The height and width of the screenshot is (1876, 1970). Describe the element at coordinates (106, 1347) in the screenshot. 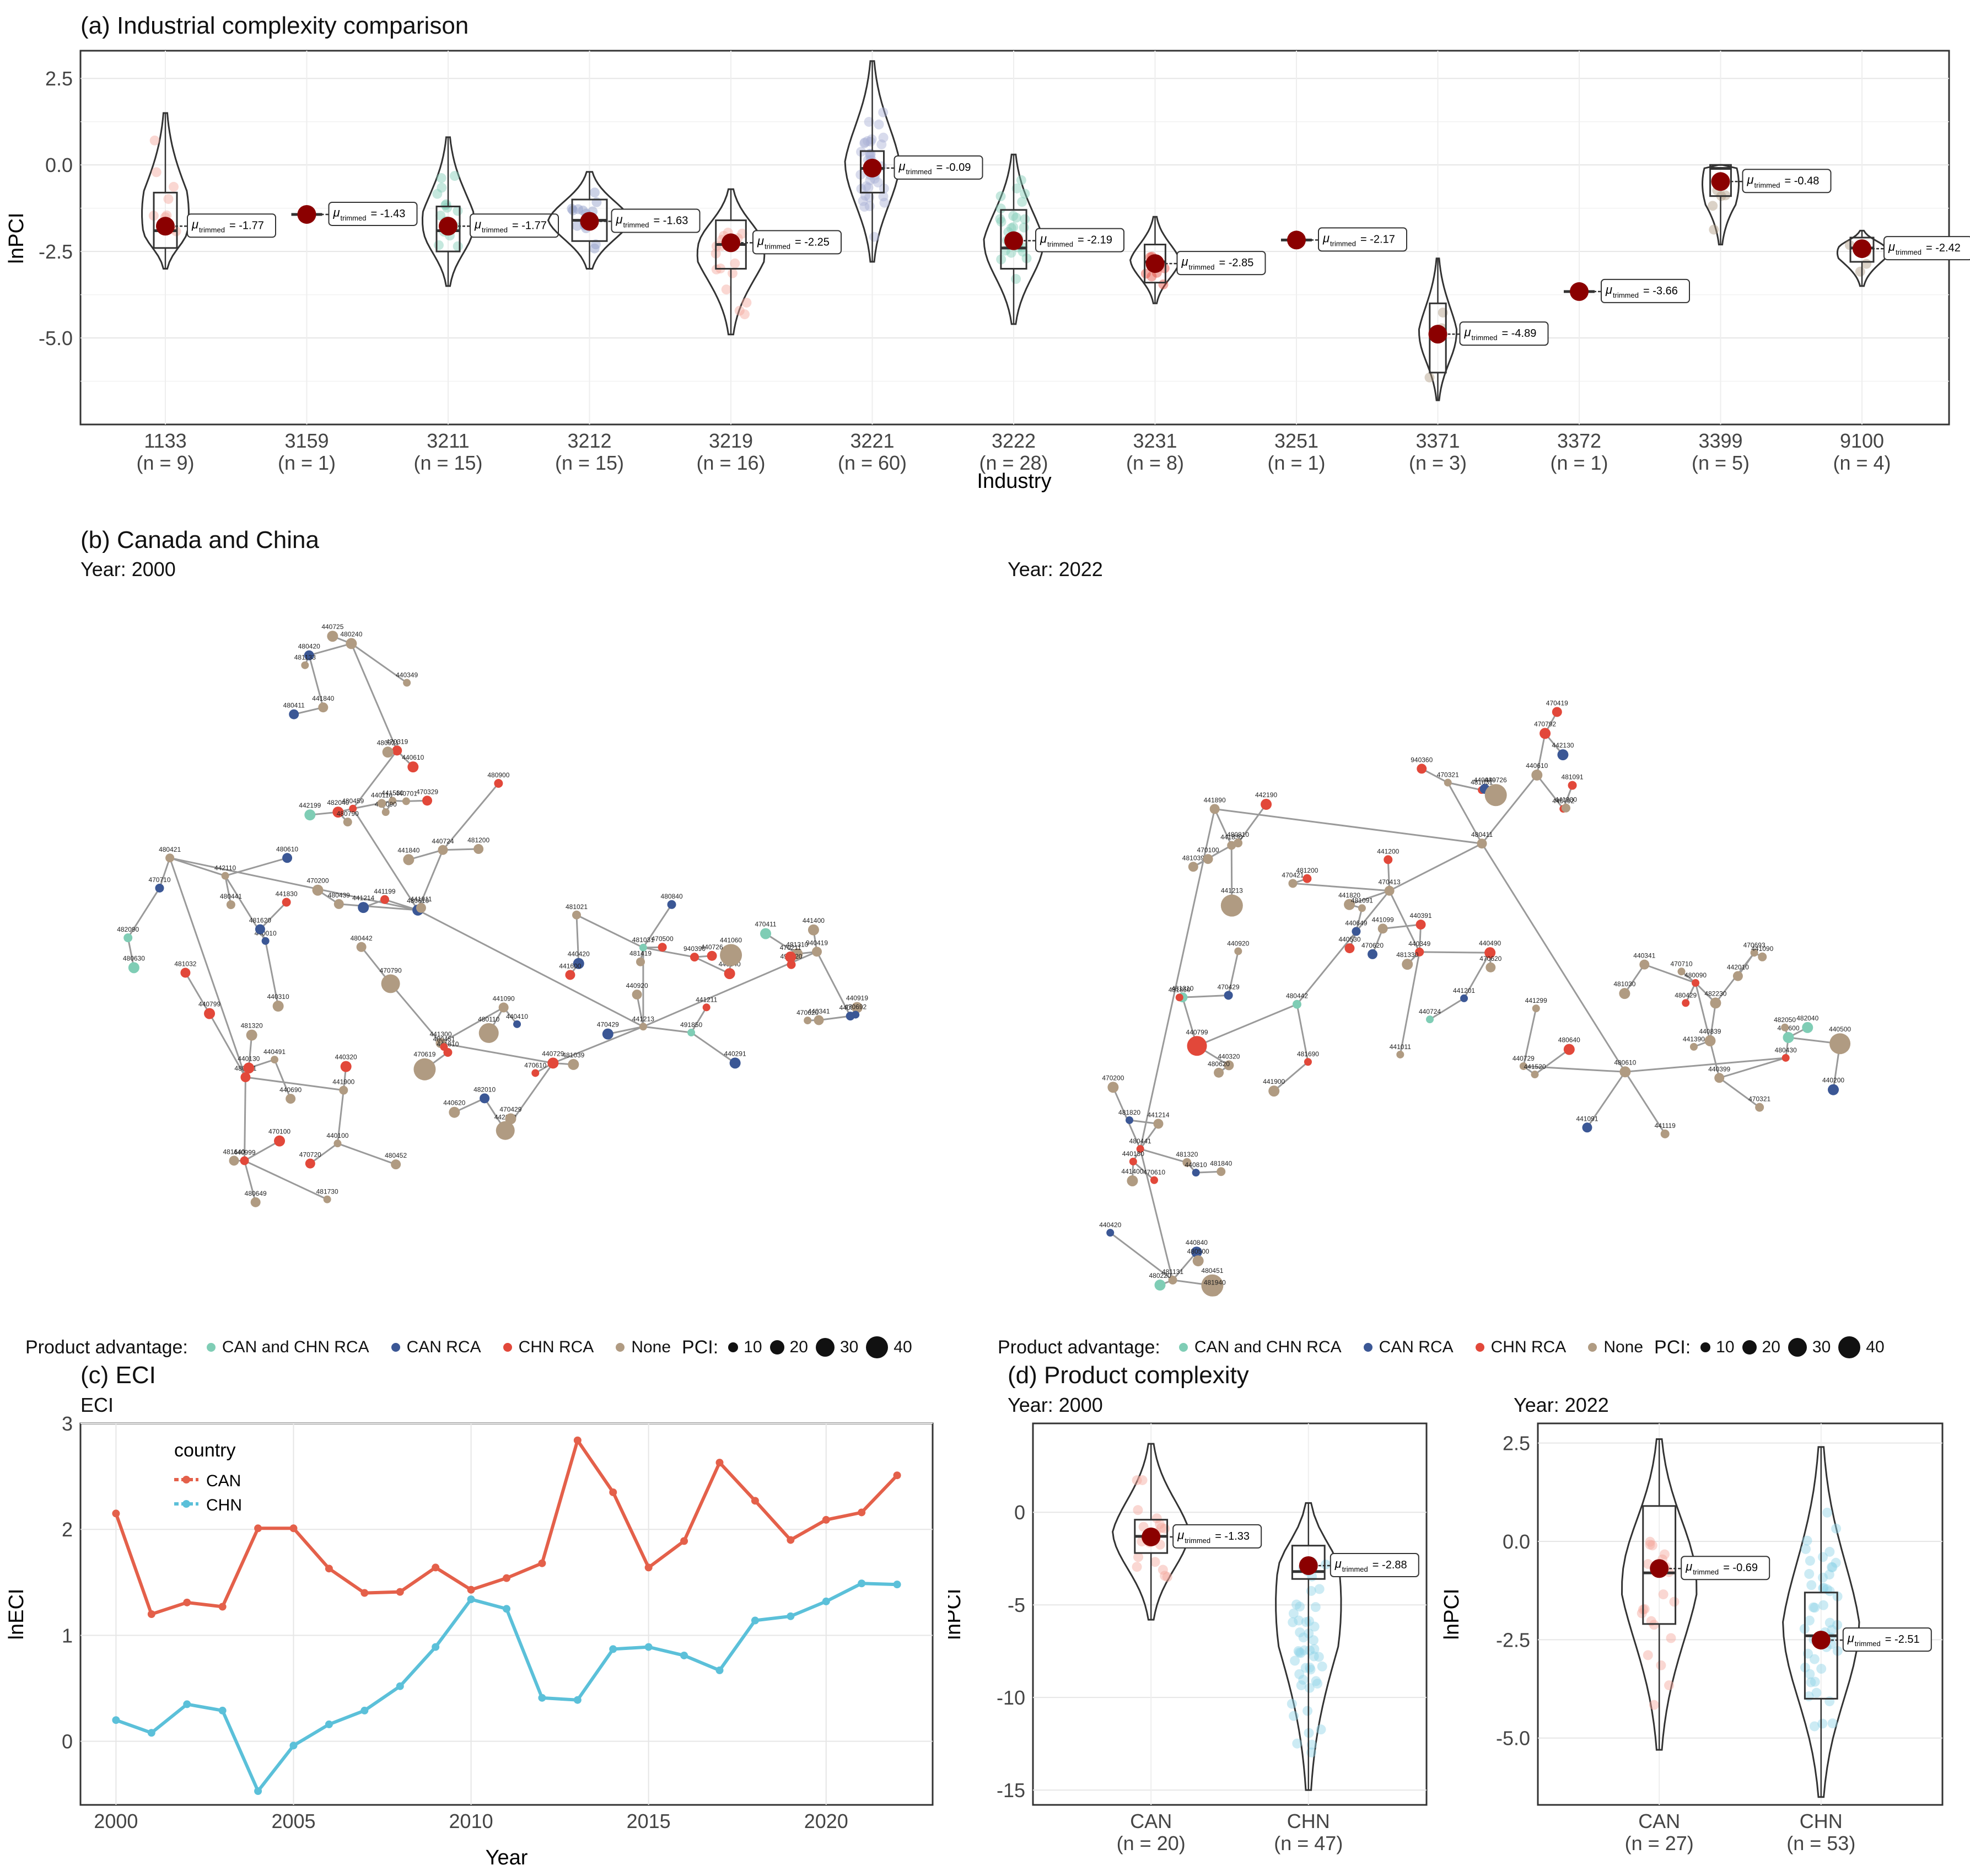

I see `legend-title: Product advantage:` at that location.